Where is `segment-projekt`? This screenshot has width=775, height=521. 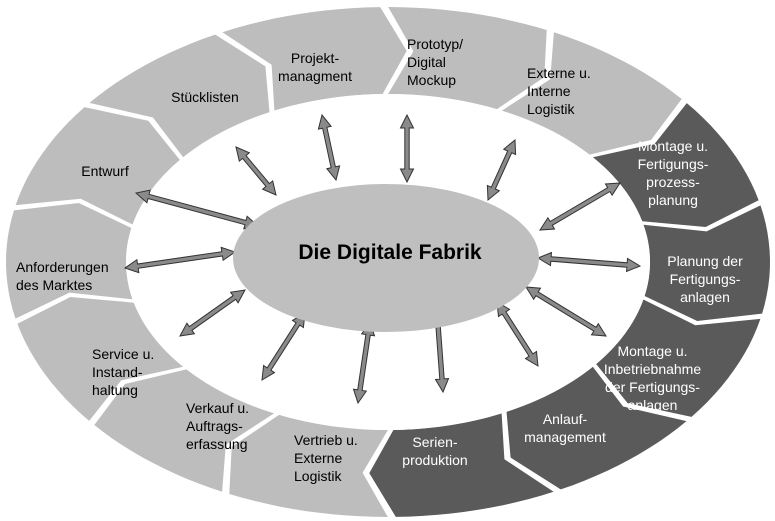
segment-projekt is located at coordinates (314, 59).